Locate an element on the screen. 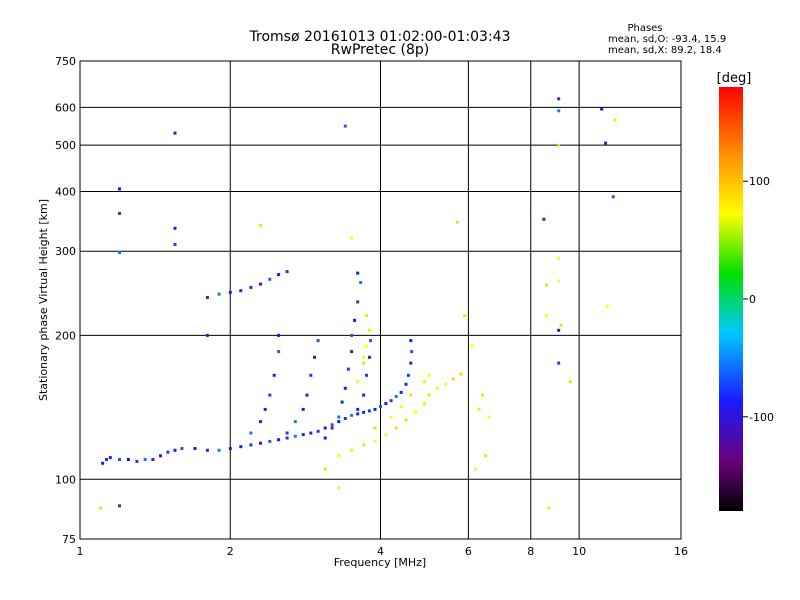 This screenshot has width=800, height=600. colorbar-tick-label: -100 is located at coordinates (761, 417).